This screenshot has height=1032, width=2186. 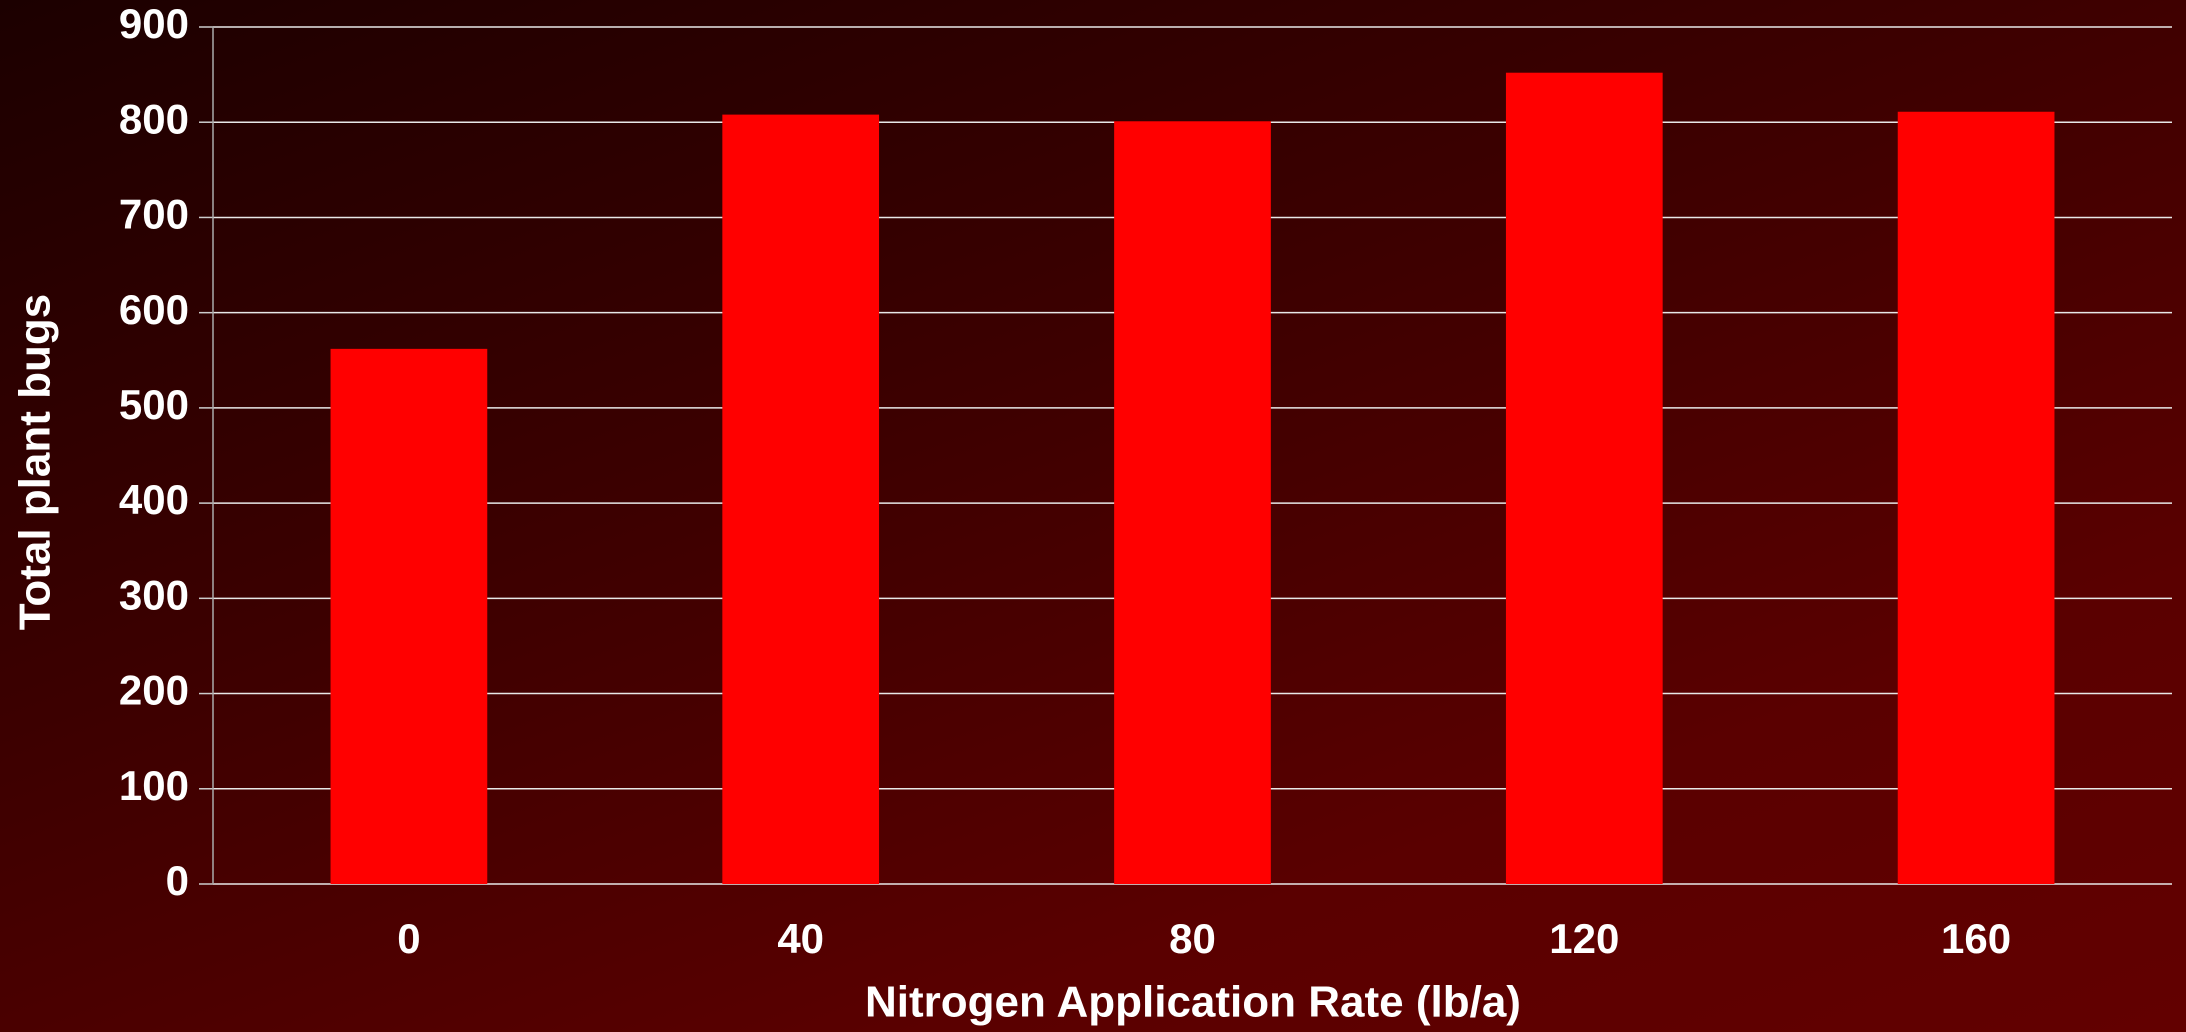 What do you see at coordinates (1584, 938) in the screenshot?
I see `x-tick-label: 120` at bounding box center [1584, 938].